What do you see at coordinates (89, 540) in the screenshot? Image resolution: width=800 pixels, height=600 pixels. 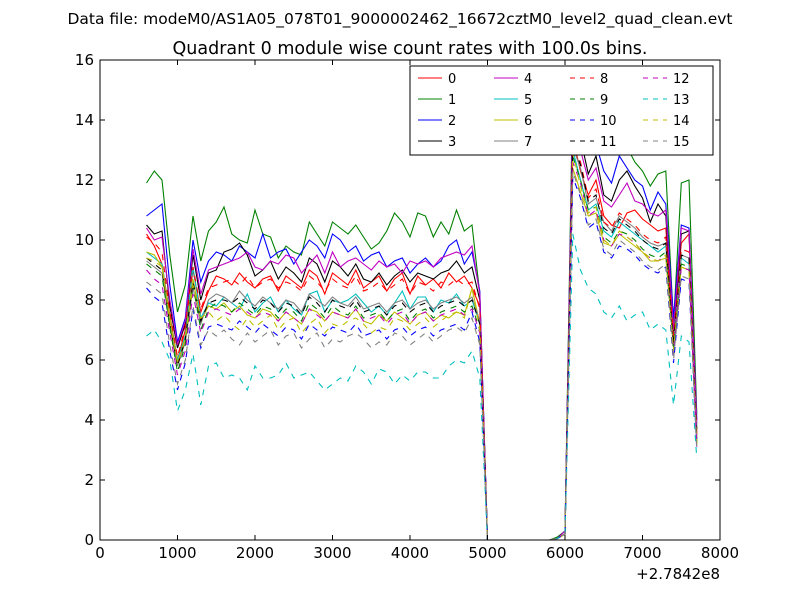 I see `y-tick-label: 0` at bounding box center [89, 540].